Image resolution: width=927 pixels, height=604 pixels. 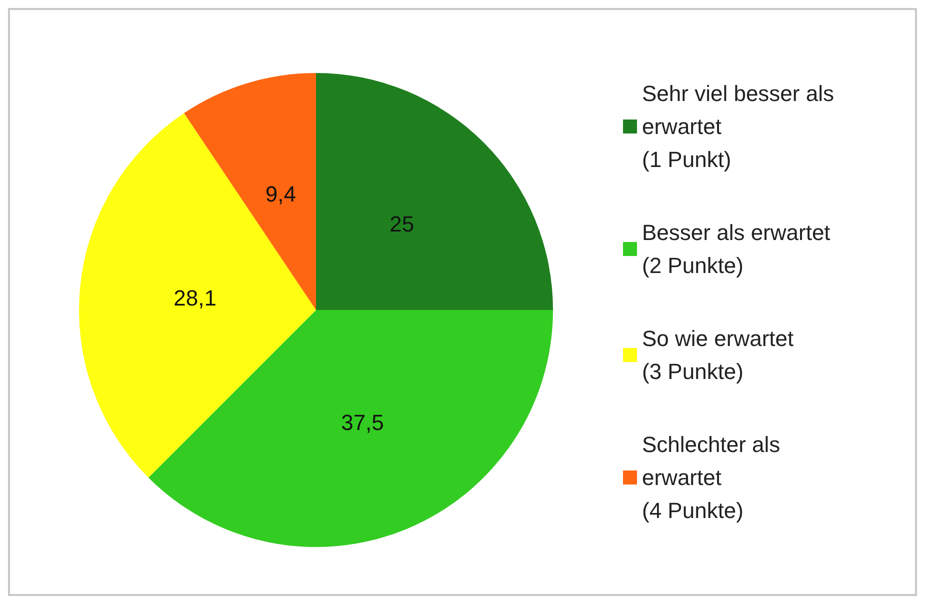 I want to click on legend-label: Besser als erwartet (2 Punkte), so click(x=736, y=249).